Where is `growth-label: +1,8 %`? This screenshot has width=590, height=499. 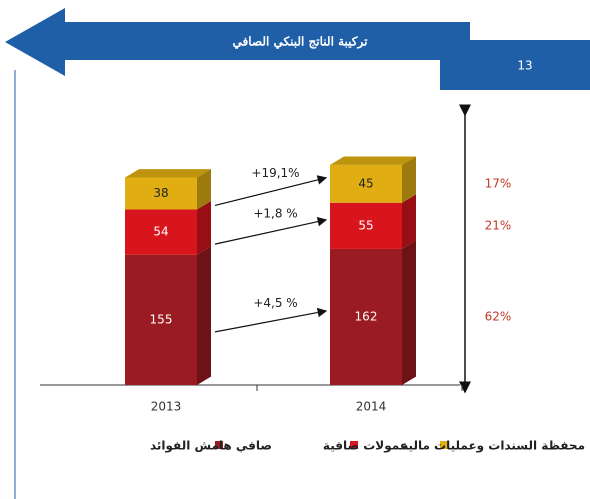 growth-label: +1,8 % is located at coordinates (275, 213).